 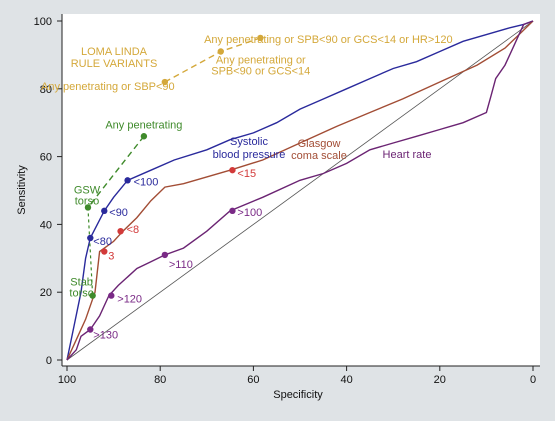 What do you see at coordinates (319, 156) in the screenshot?
I see `gcs-series-label: coma scale` at bounding box center [319, 156].